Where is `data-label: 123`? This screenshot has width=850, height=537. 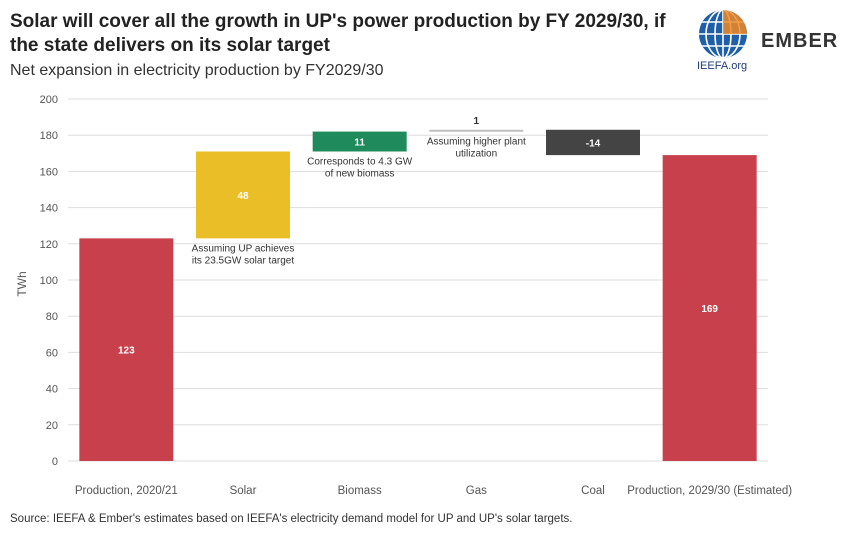
data-label: 123 is located at coordinates (126, 351).